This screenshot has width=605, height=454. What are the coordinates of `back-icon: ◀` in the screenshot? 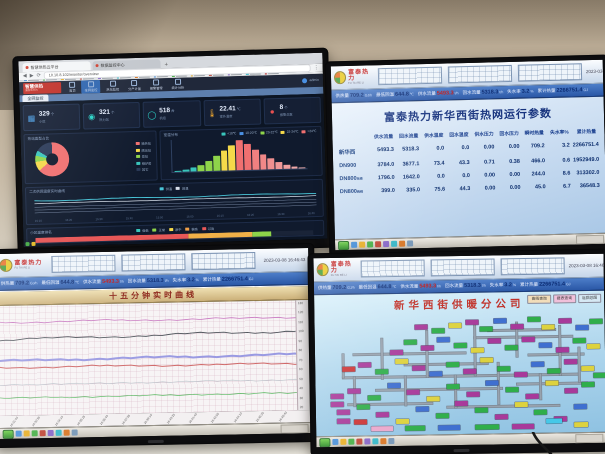 It's located at (24, 76).